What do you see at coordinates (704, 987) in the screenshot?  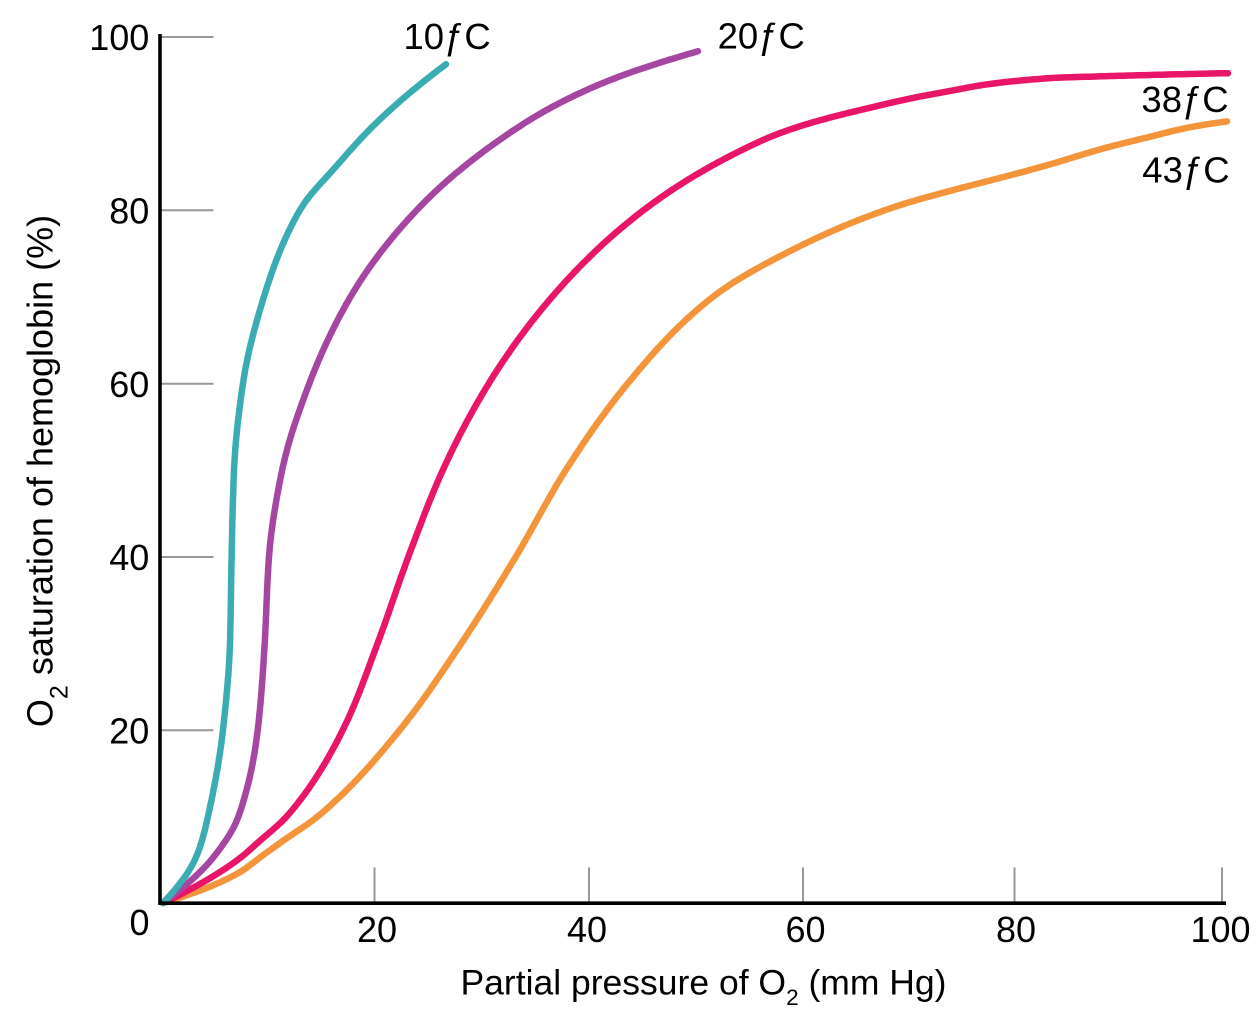 I see `svg-text: Partial pressure of O2 (mm Hg)` at bounding box center [704, 987].